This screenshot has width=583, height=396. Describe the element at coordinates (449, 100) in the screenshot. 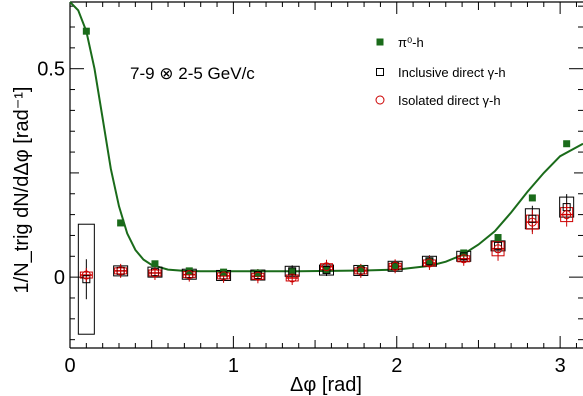

I see `legend-label: Isolated direct γ-h` at that location.